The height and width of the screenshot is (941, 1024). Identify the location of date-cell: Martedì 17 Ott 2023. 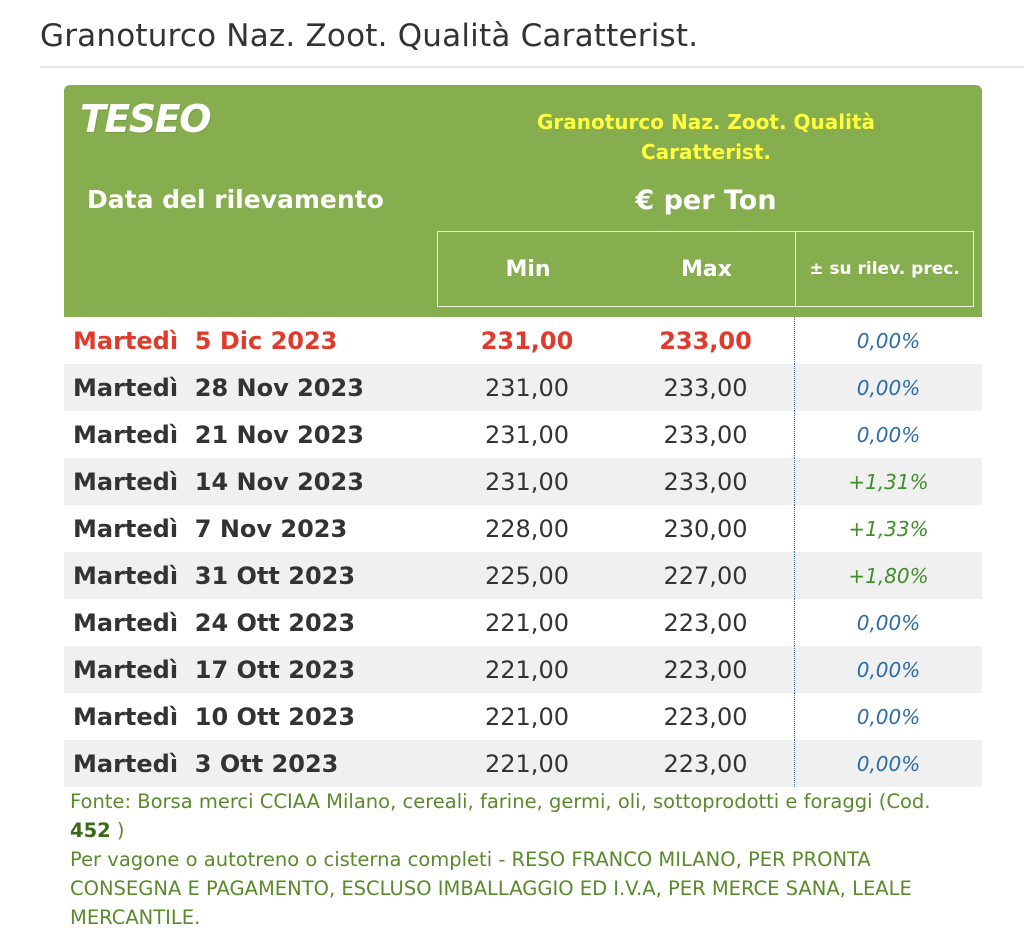
(214, 669).